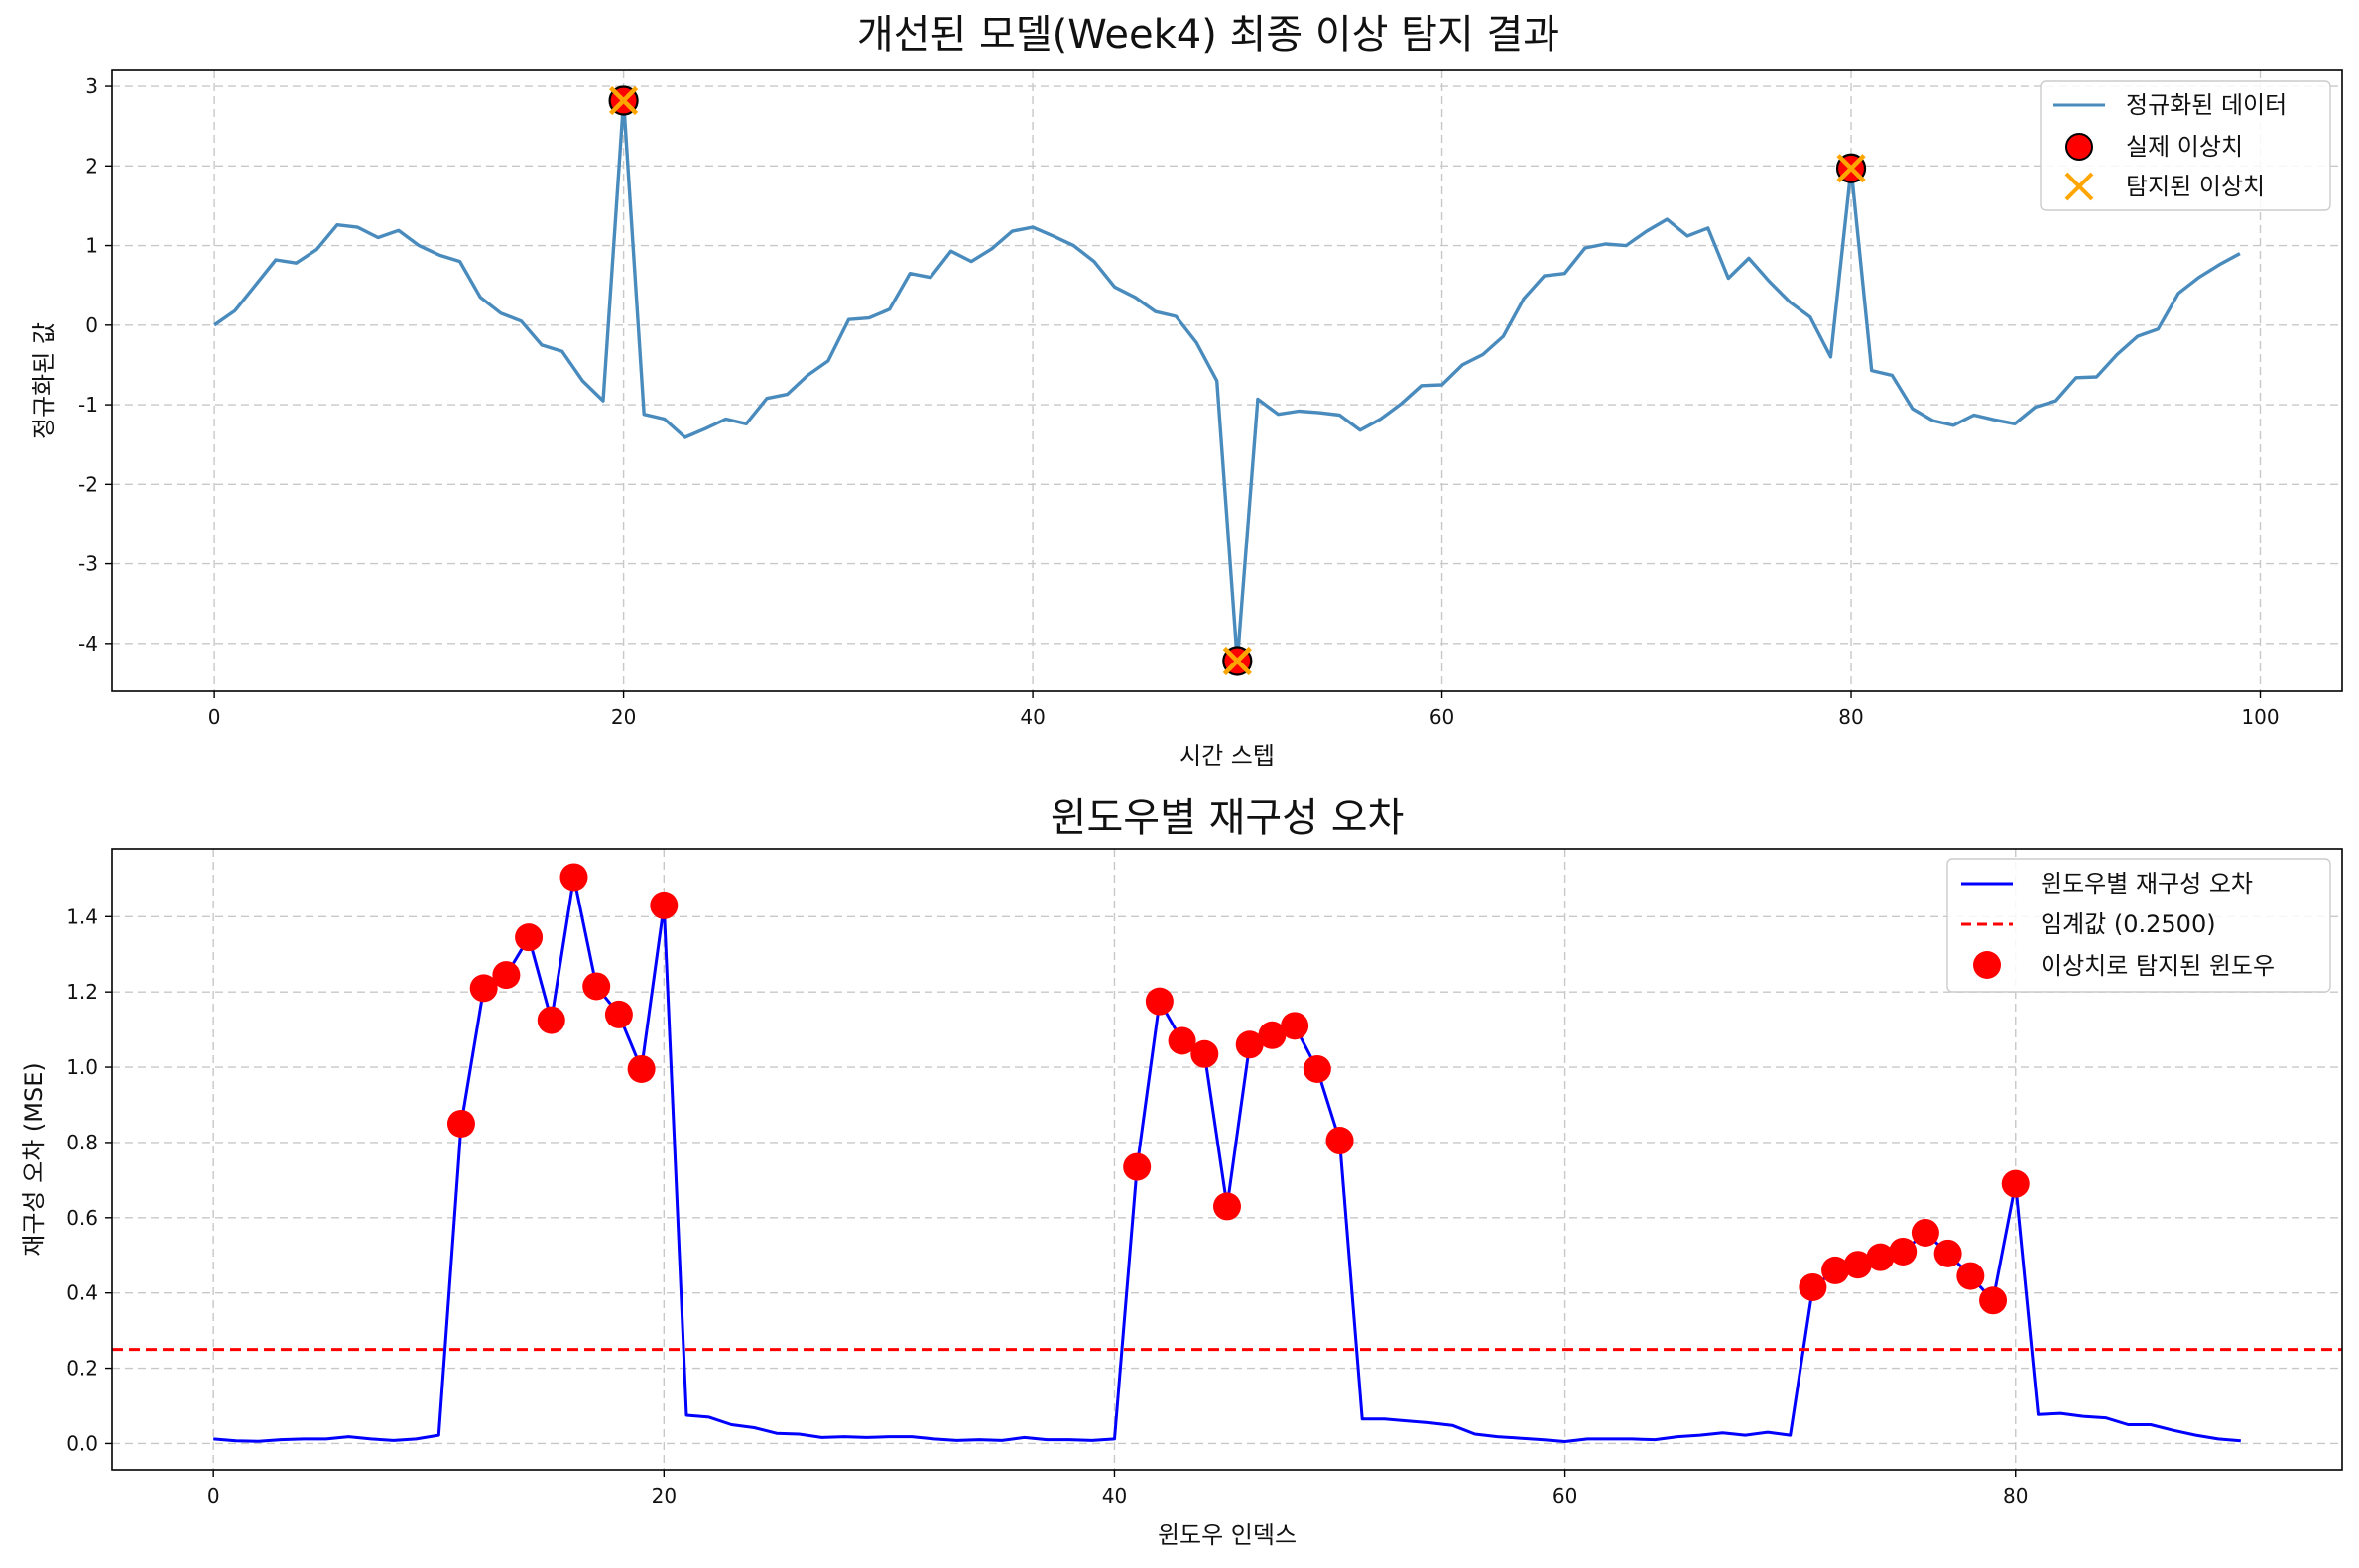  What do you see at coordinates (88, 644) in the screenshot?
I see `y-tick-label: -4` at bounding box center [88, 644].